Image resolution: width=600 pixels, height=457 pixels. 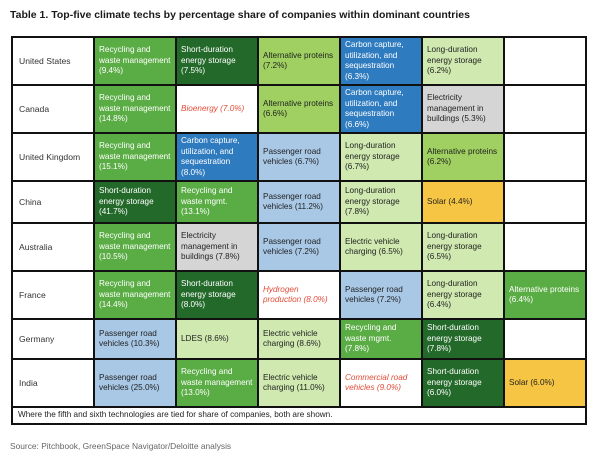 I want to click on tech-cell: Long-duration energy storage (6.5%), so click(x=463, y=247).